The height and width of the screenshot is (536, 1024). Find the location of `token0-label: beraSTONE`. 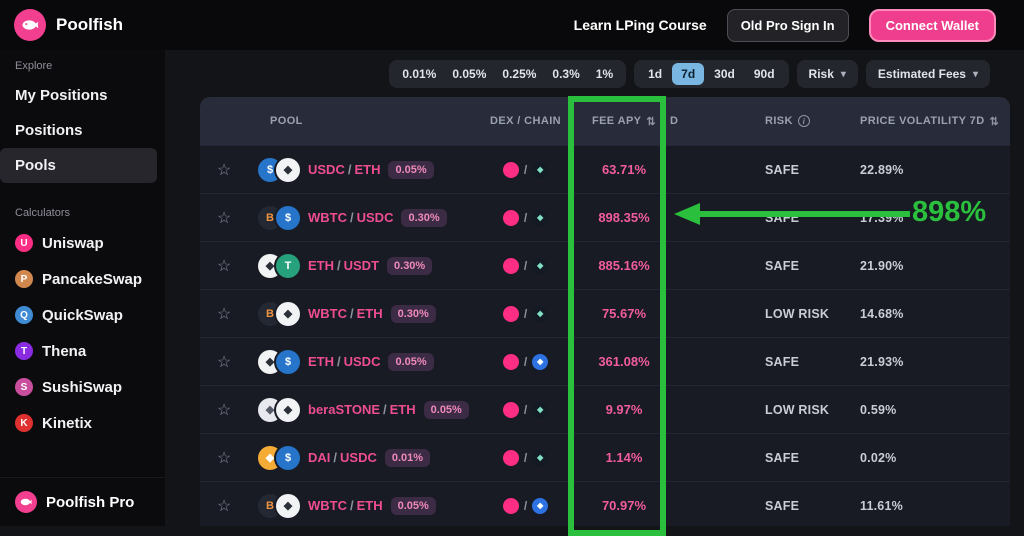

token0-label: beraSTONE is located at coordinates (344, 409).